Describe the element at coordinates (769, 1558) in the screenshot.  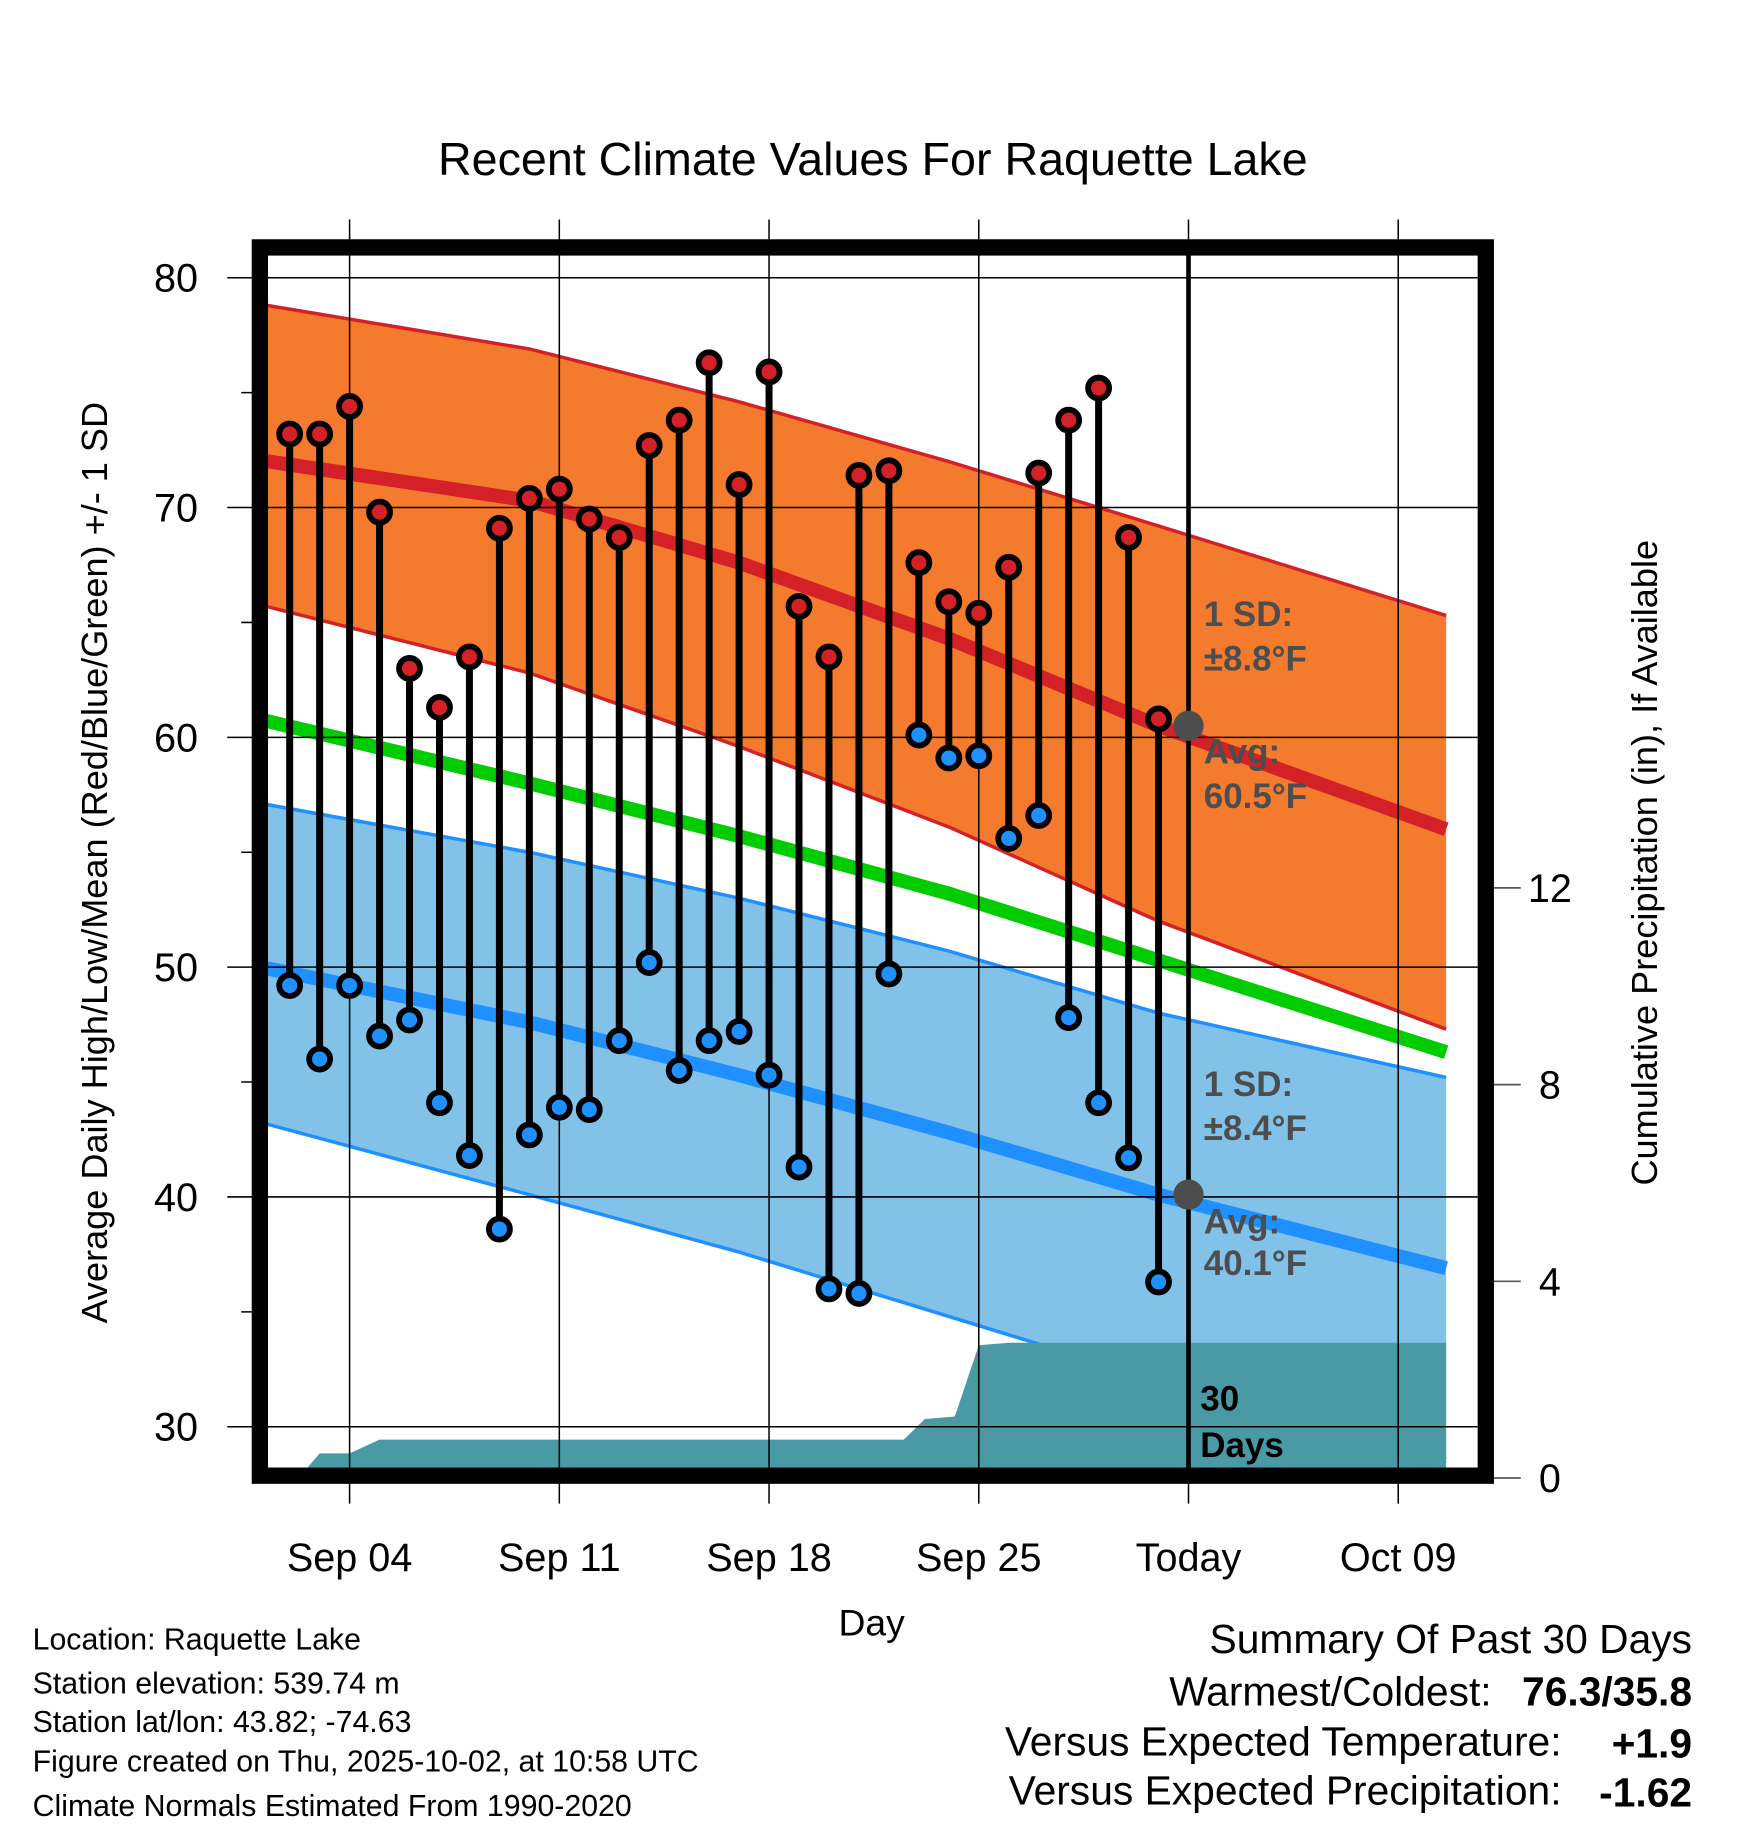
I see `x-tick-label: Sep 18` at that location.